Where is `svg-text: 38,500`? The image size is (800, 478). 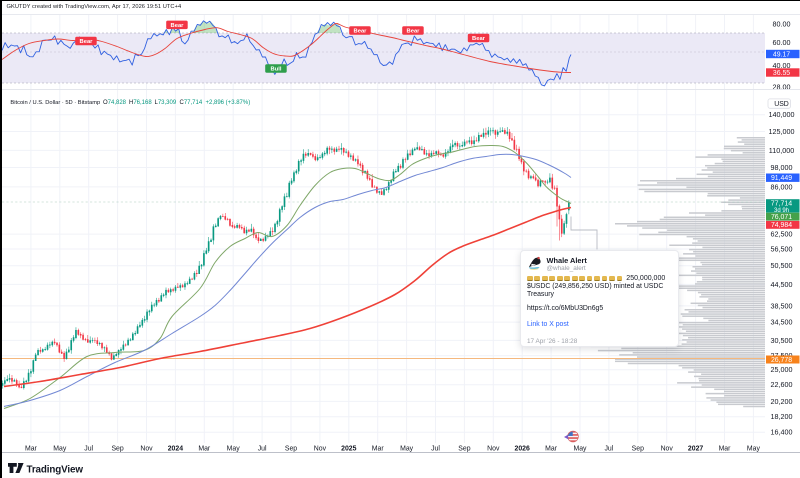
svg-text: 38,500 is located at coordinates (782, 305).